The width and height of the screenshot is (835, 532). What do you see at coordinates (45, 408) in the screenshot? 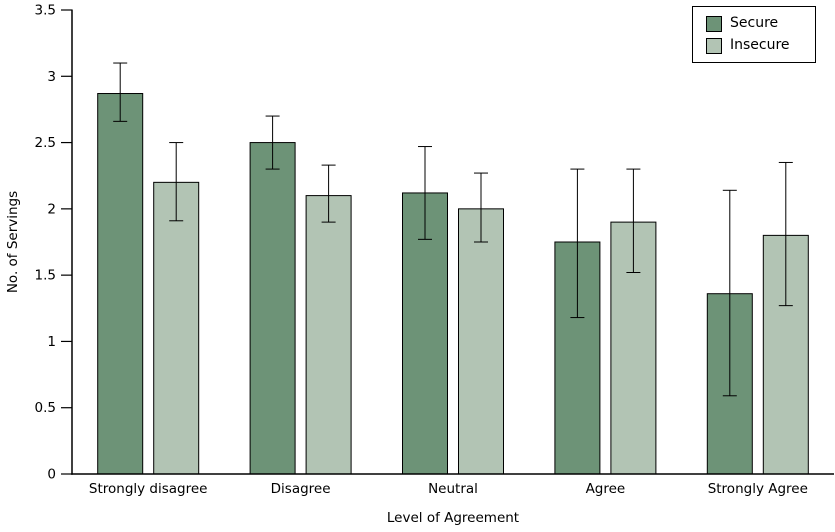
I see `y-tick-label: 0.5` at bounding box center [45, 408].